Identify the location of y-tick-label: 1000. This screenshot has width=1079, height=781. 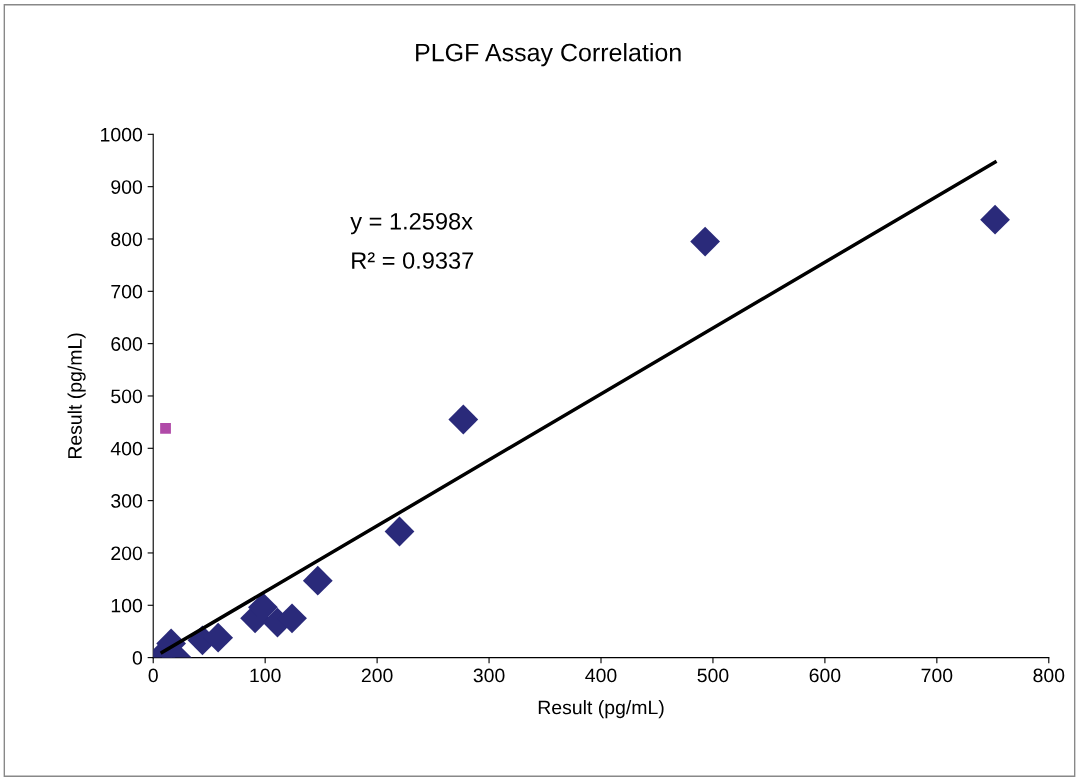
(122, 134).